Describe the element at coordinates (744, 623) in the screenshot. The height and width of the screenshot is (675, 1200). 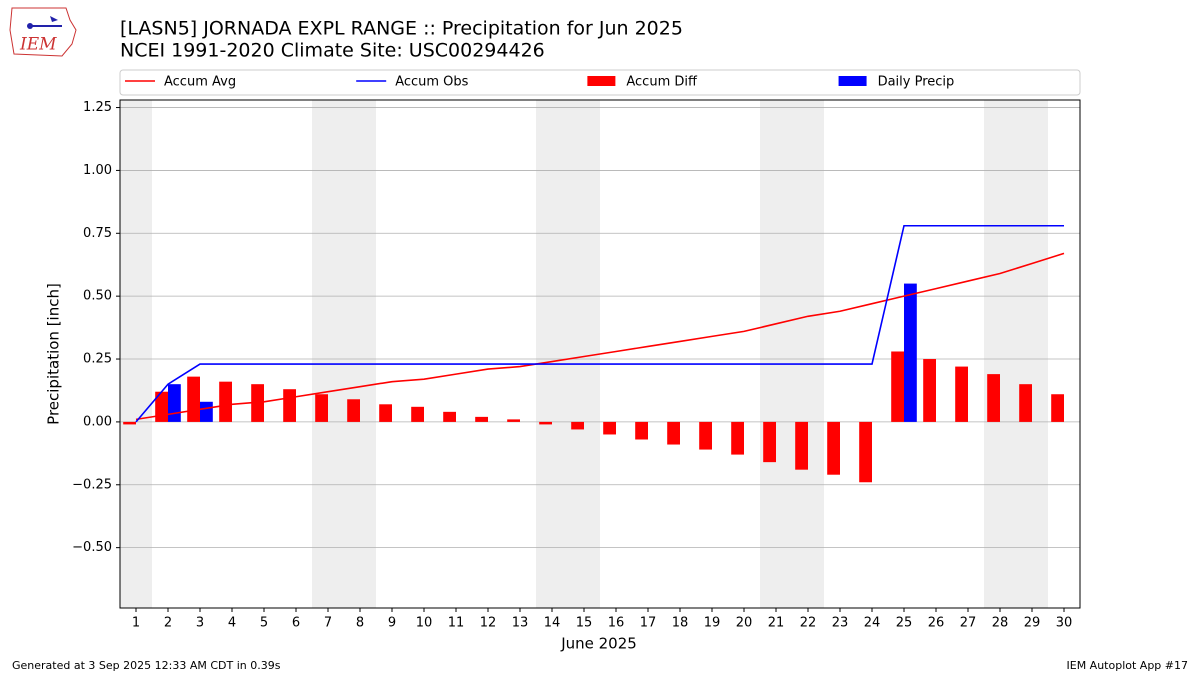
I see `x-tick-label: 20` at that location.